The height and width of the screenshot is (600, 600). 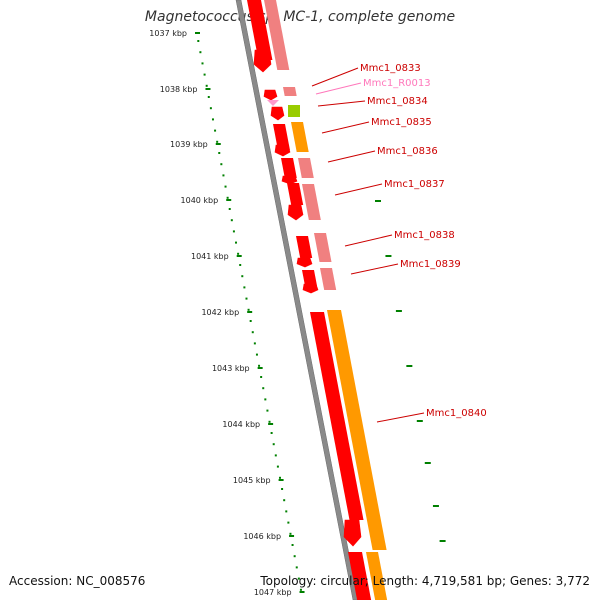 What do you see at coordinates (456, 413) in the screenshot?
I see `gene-label: Mmc1_0840` at bounding box center [456, 413].